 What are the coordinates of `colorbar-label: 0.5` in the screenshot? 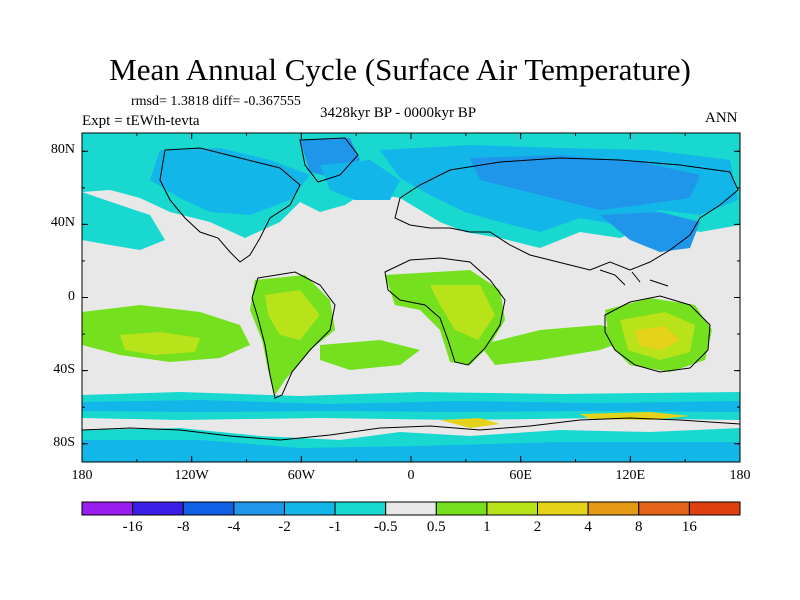 It's located at (436, 527).